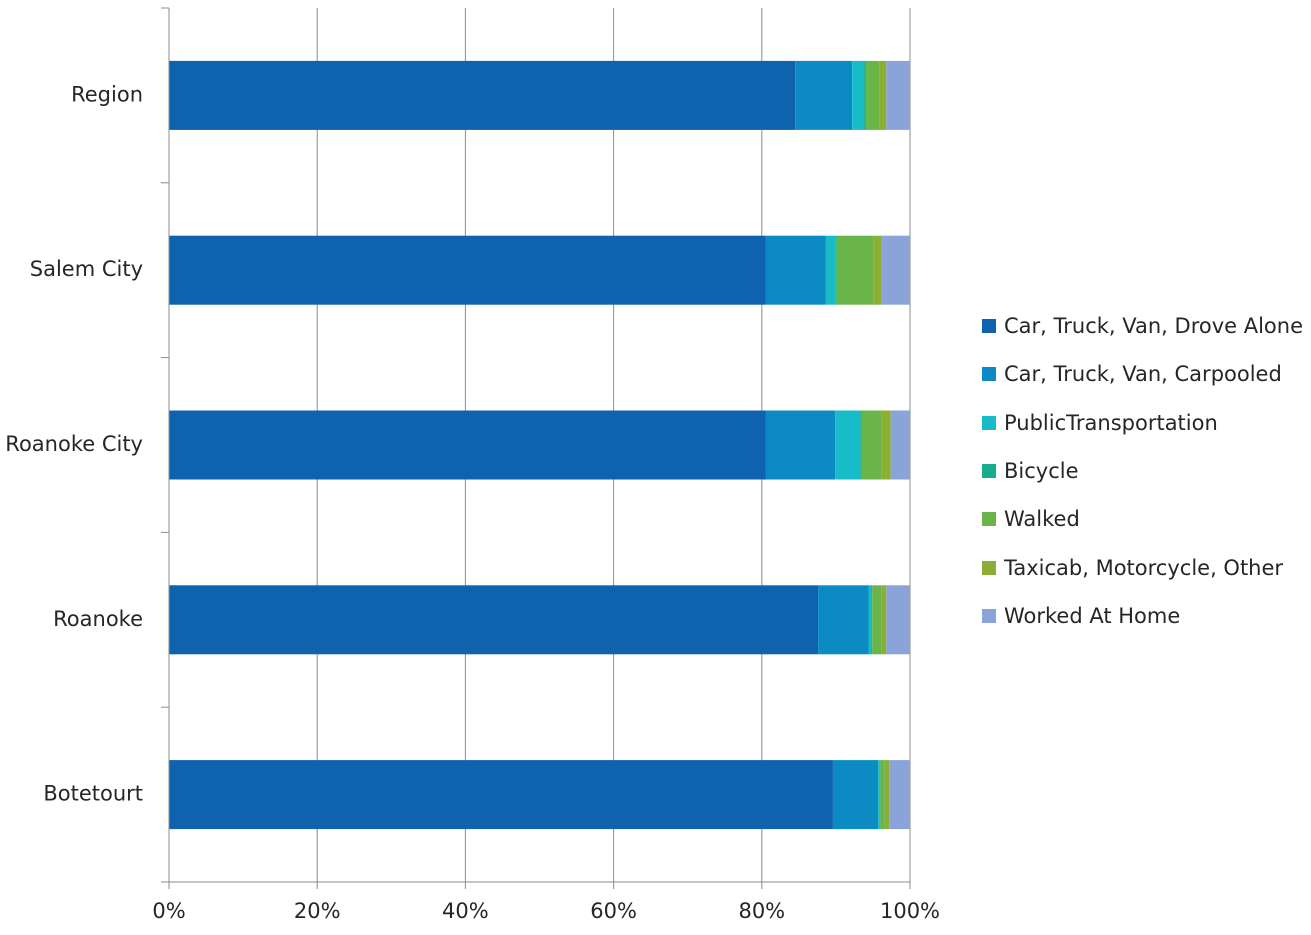 This screenshot has width=1311, height=935. What do you see at coordinates (1092, 615) in the screenshot?
I see `legend-label: Worked At Home` at bounding box center [1092, 615].